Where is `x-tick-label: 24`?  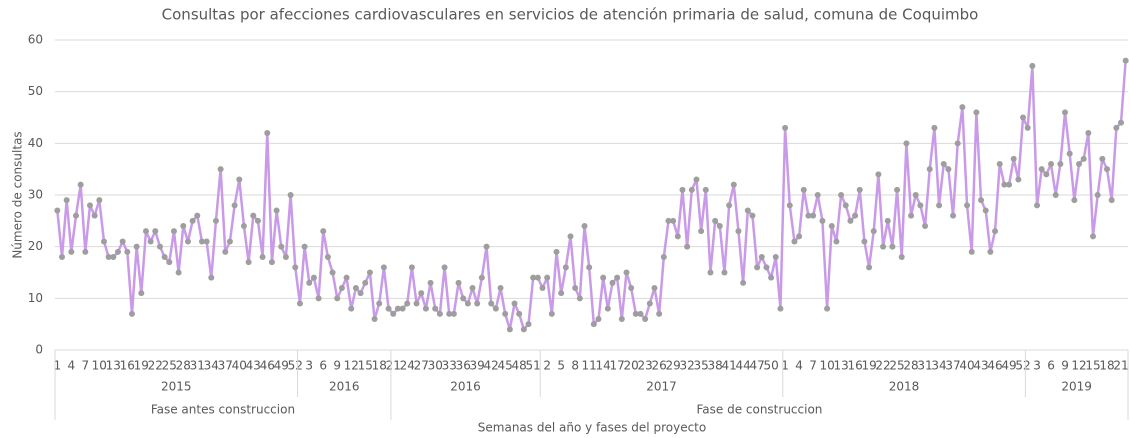 x-tick-label: 24 is located at coordinates (407, 366).